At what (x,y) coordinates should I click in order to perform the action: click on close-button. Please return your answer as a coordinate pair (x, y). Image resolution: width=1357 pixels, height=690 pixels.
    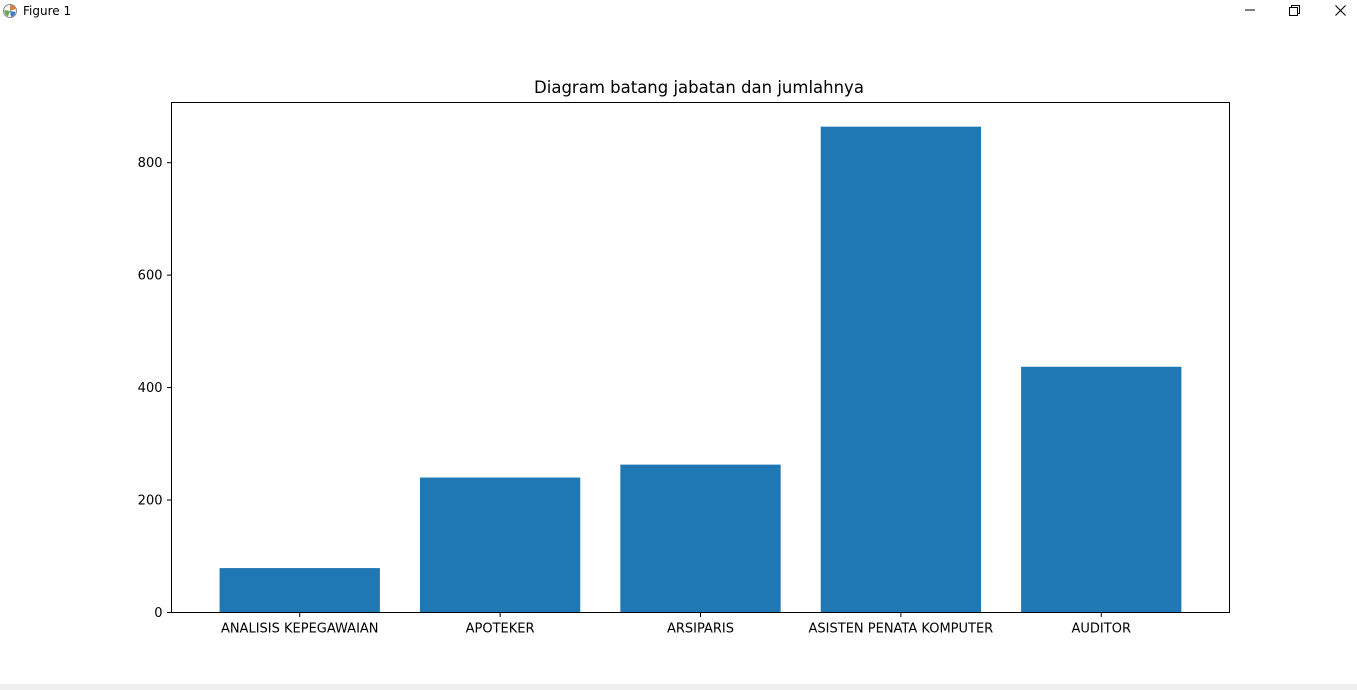
    Looking at the image, I should click on (1337, 10).